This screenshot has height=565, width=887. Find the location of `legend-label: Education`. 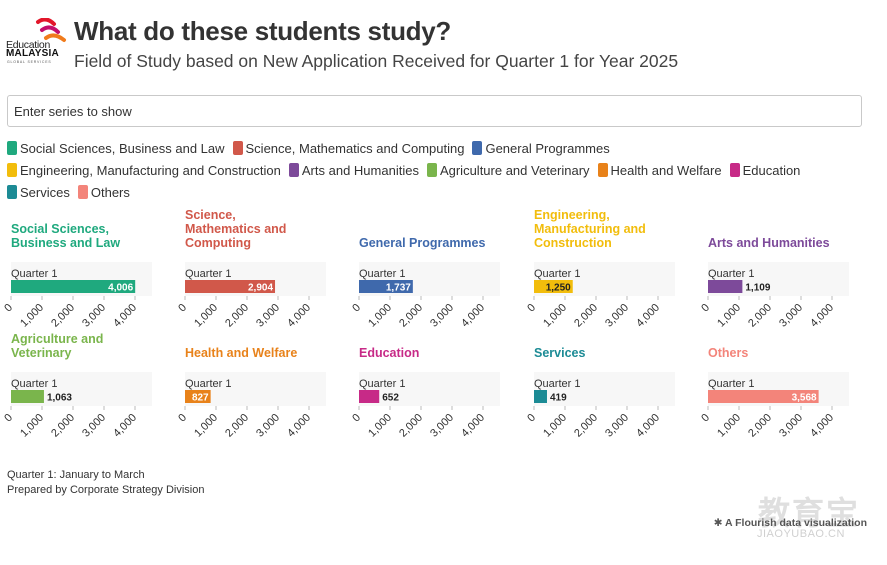

legend-label: Education is located at coordinates (771, 170).